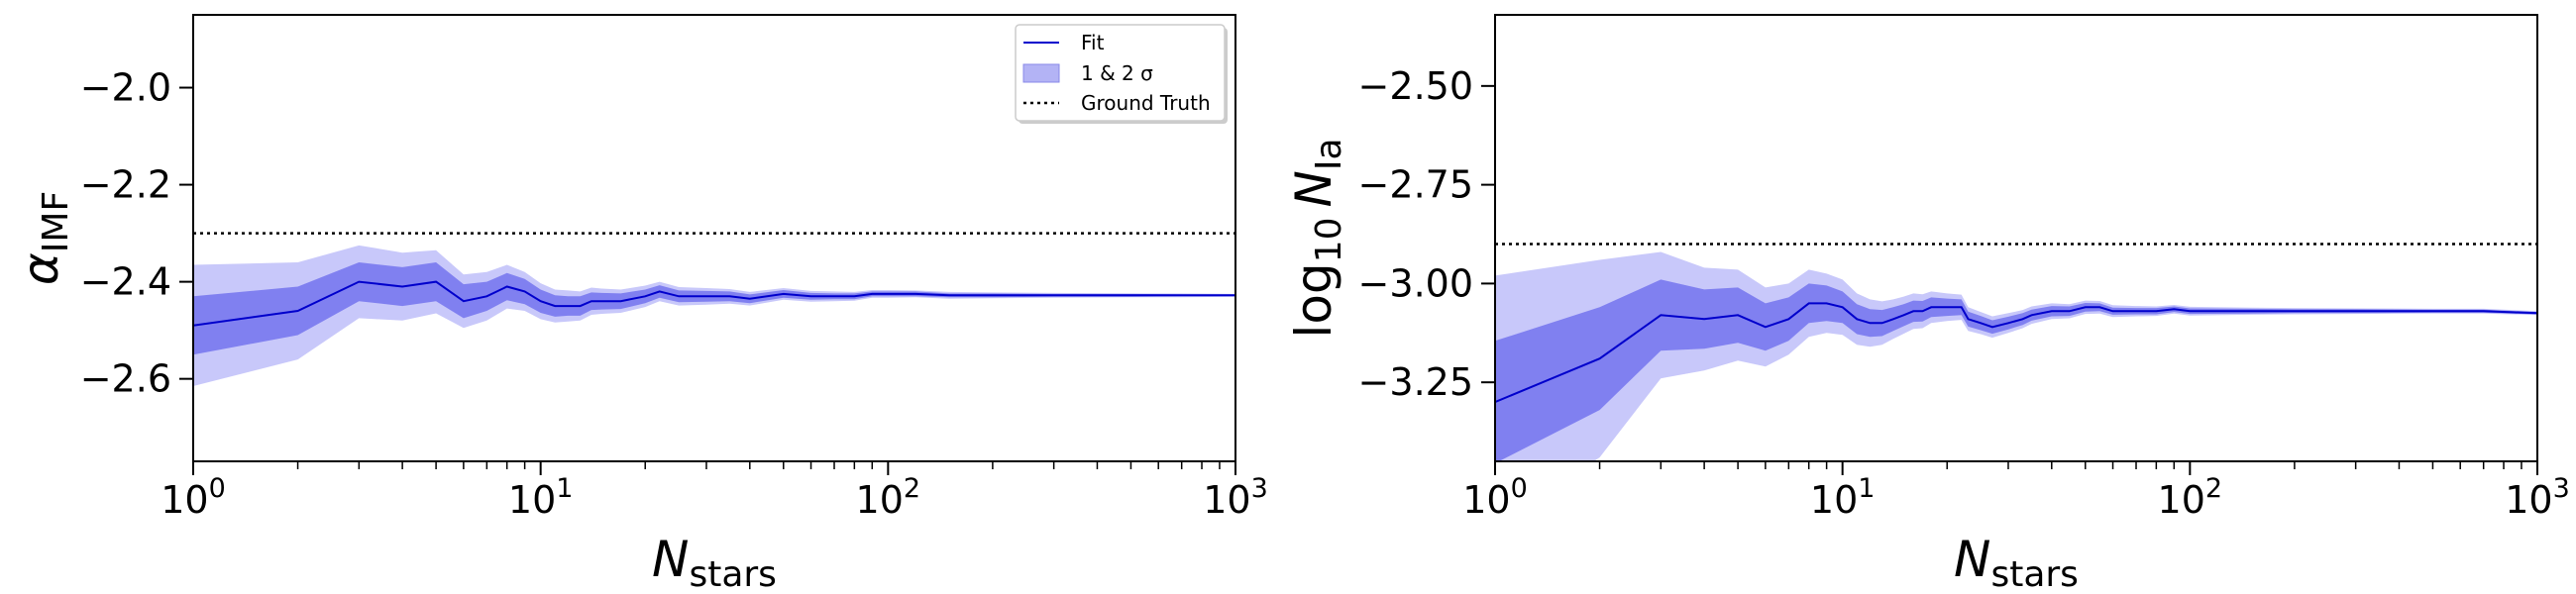 Image resolution: width=2576 pixels, height=594 pixels. Describe the element at coordinates (1146, 103) in the screenshot. I see `legend-label: Ground Truth` at that location.